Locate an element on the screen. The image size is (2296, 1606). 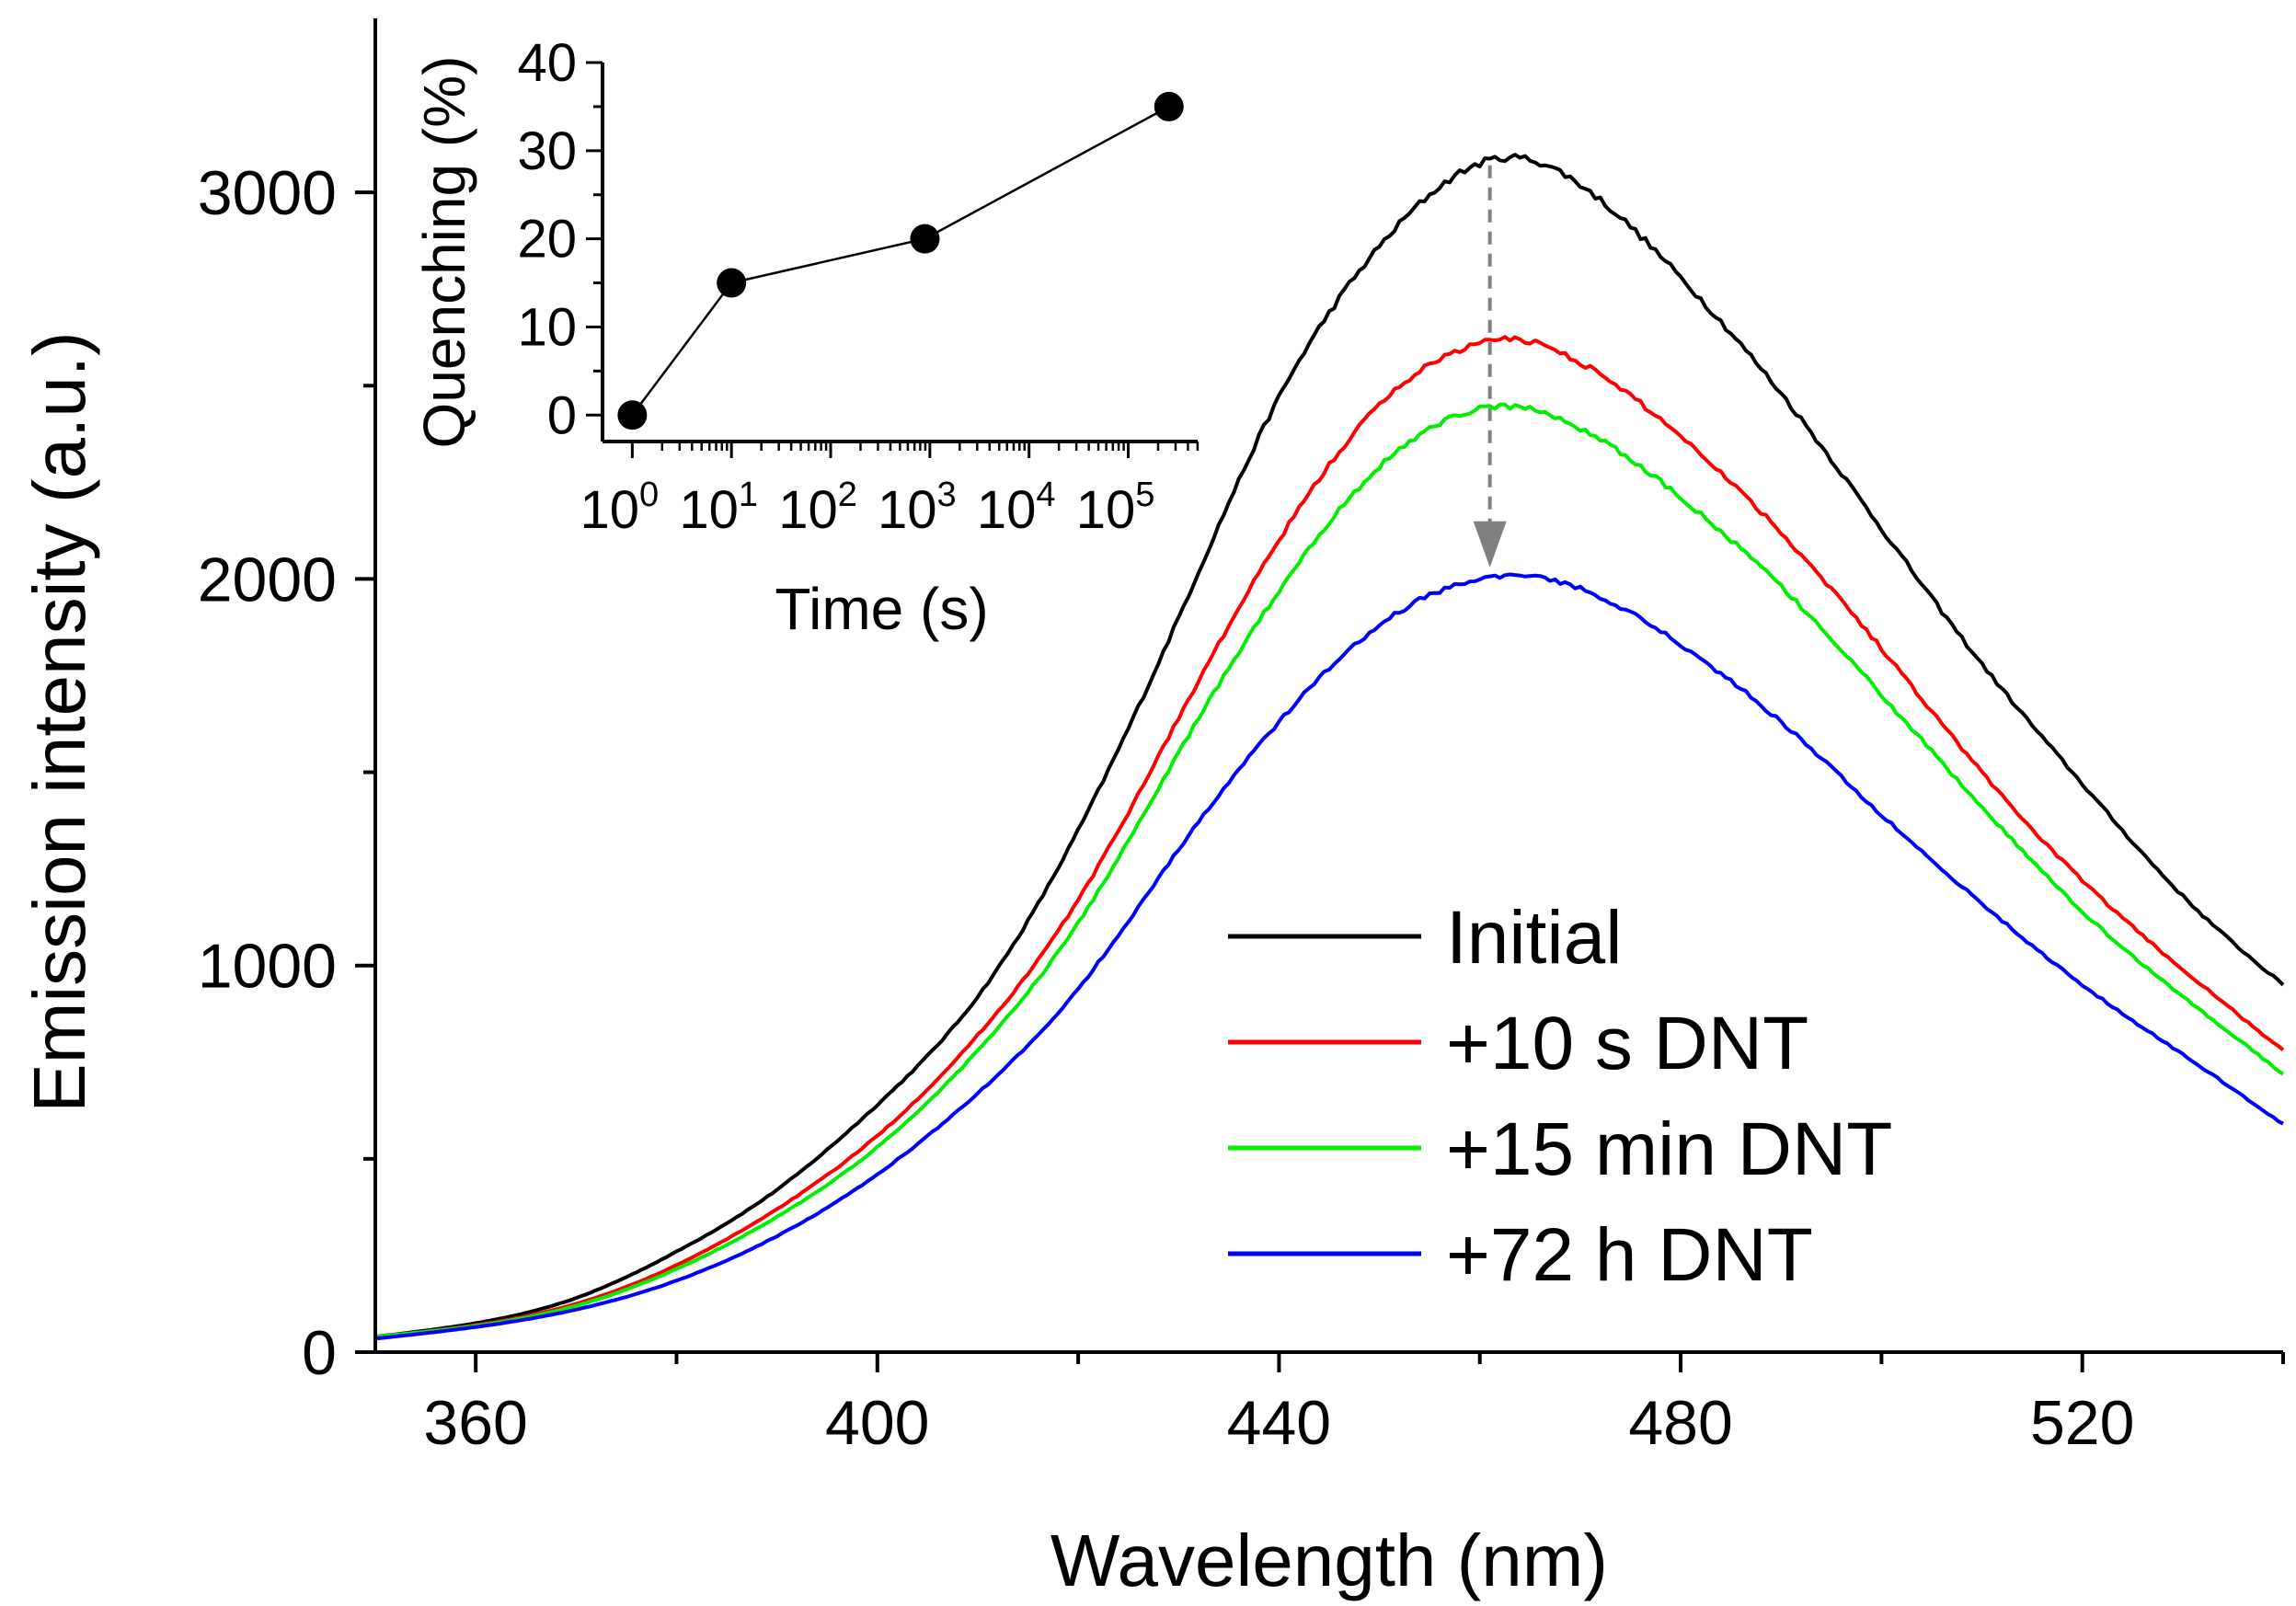
inset-x-axis-title: Time (s) is located at coordinates (881, 609).